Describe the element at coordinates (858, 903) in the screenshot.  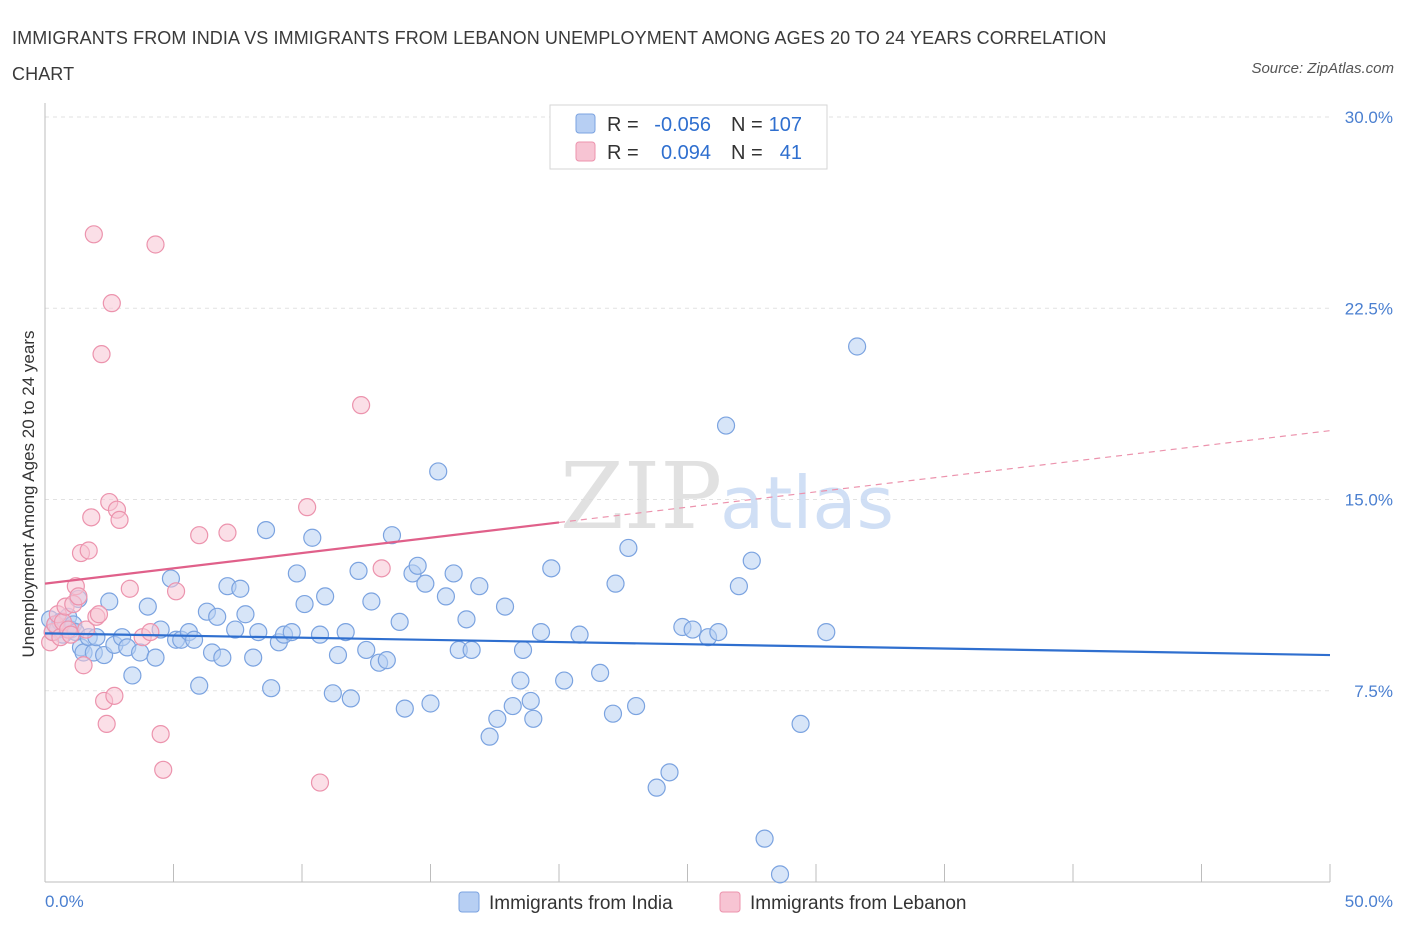
I see `bottom-legend-lebanon-label: Immigrants from Lebanon` at that location.